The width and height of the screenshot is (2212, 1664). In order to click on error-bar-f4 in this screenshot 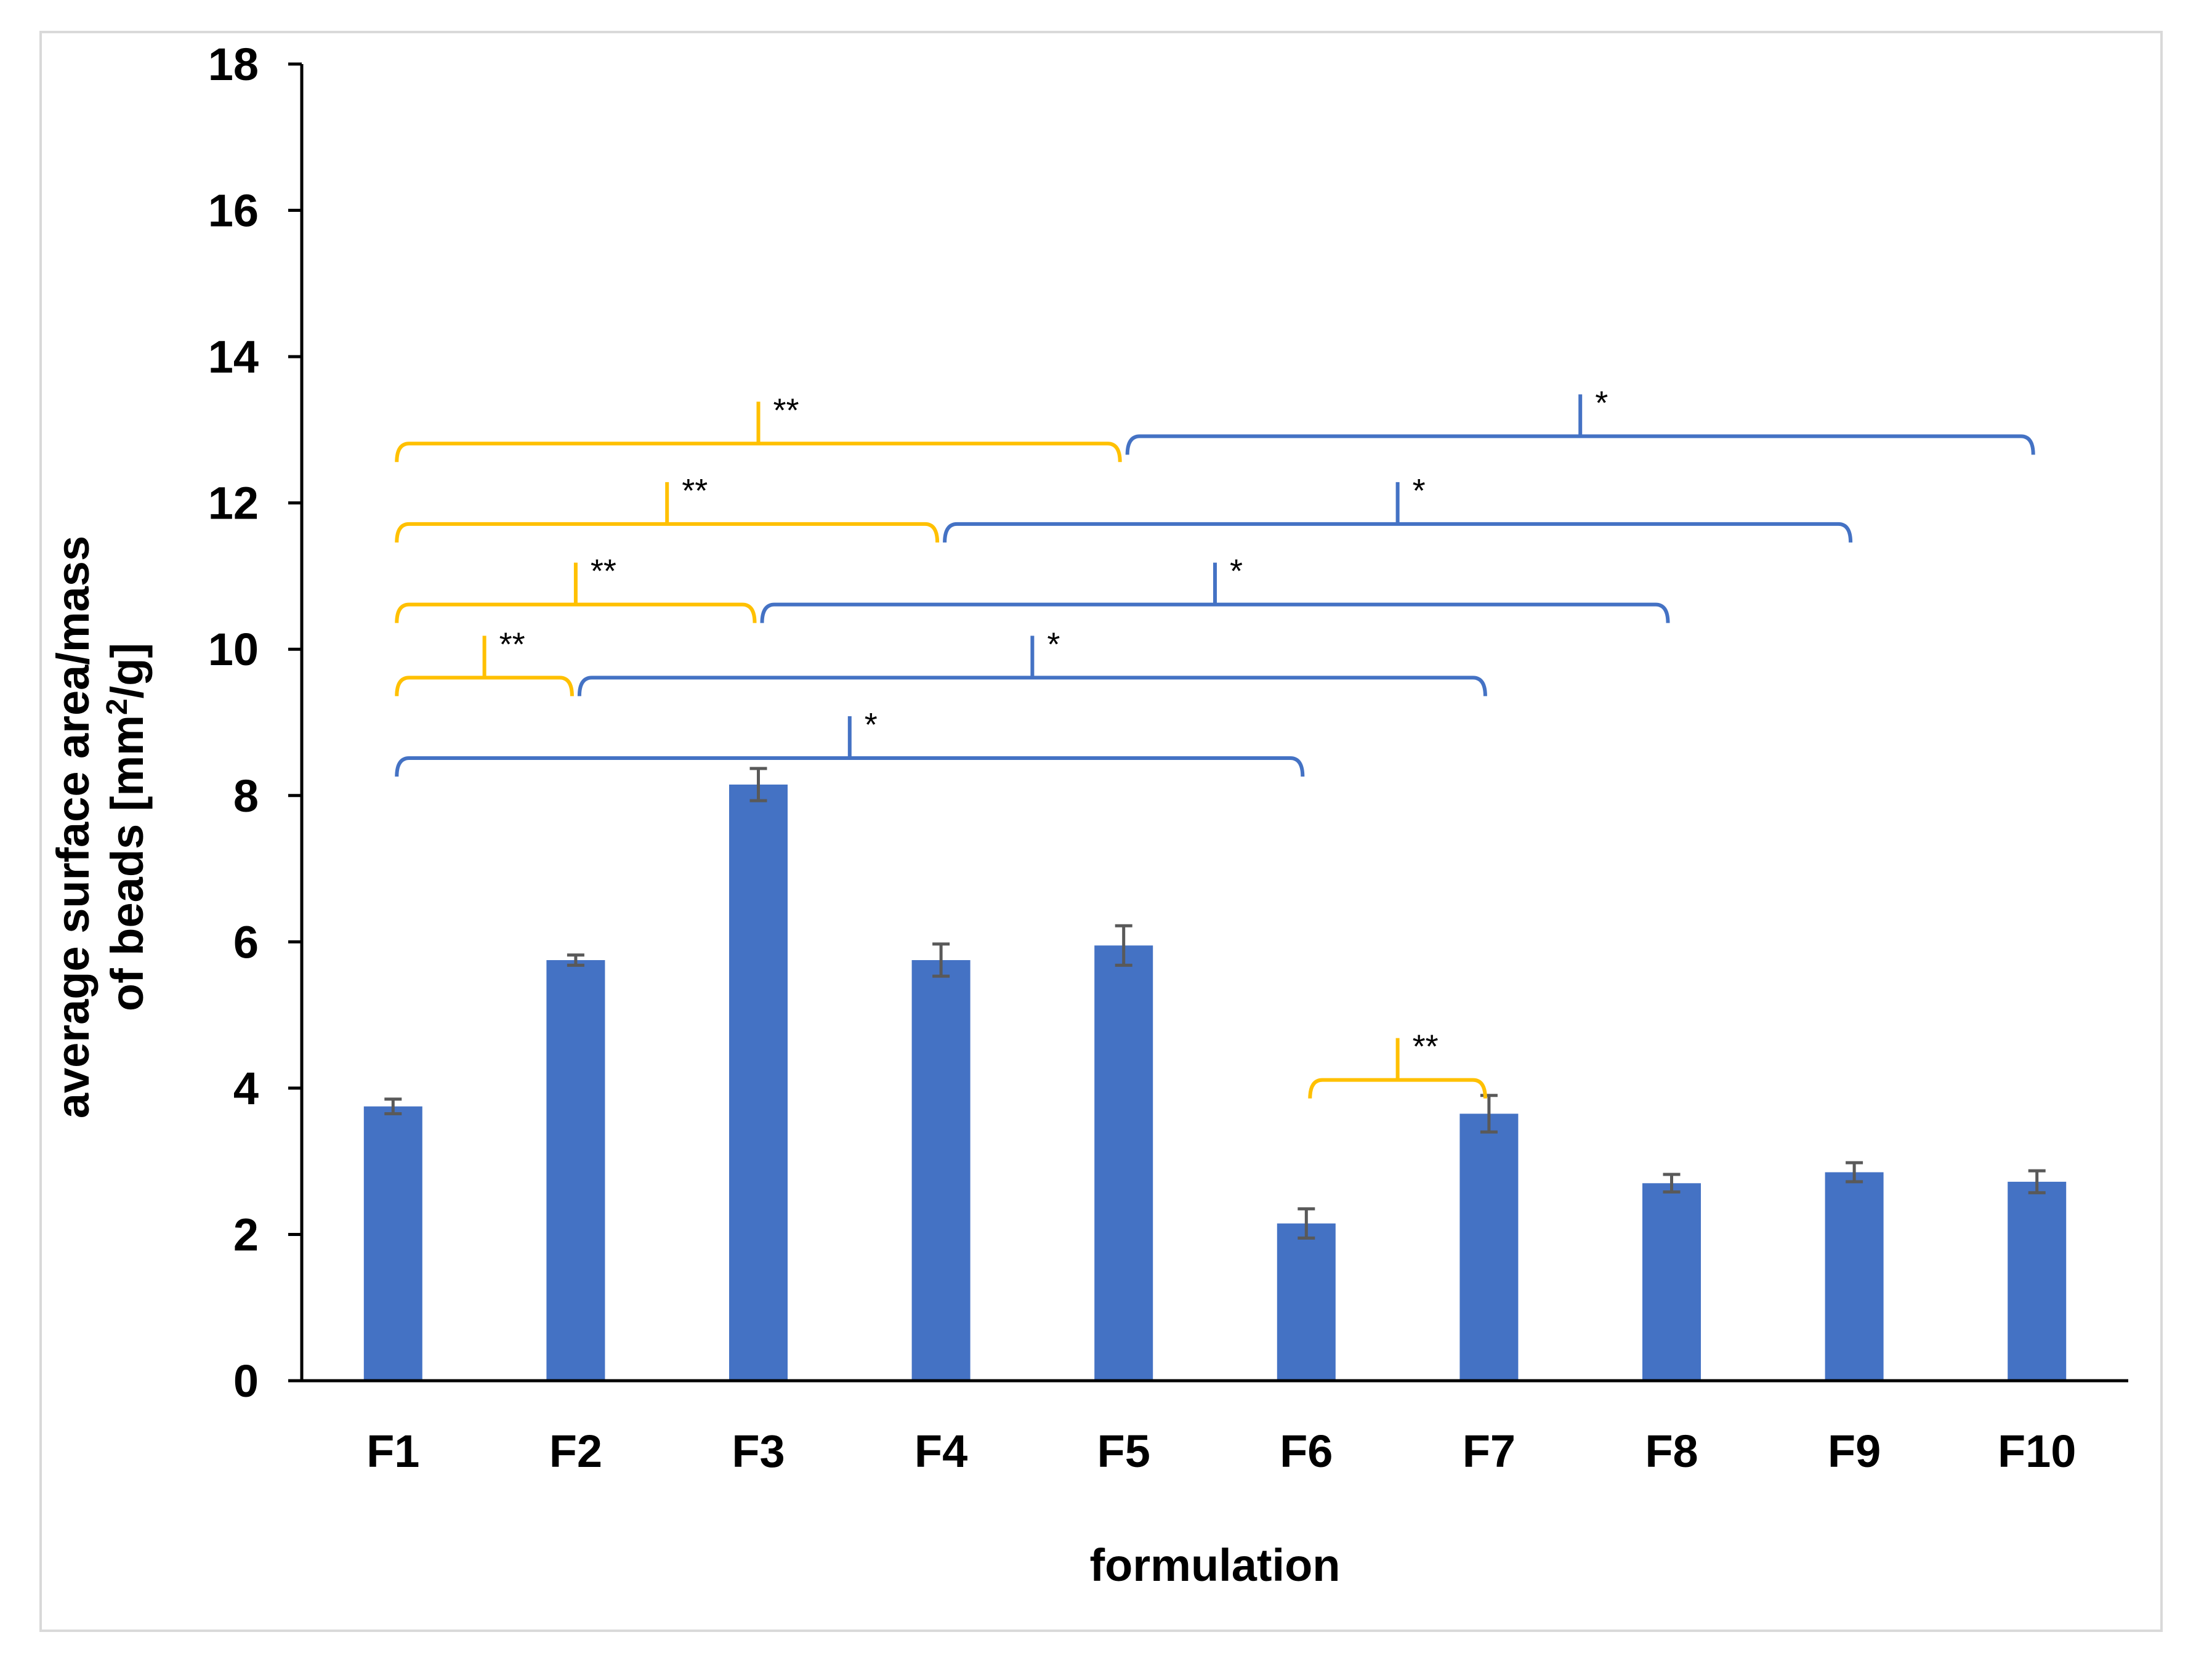, I will do `click(941, 960)`.